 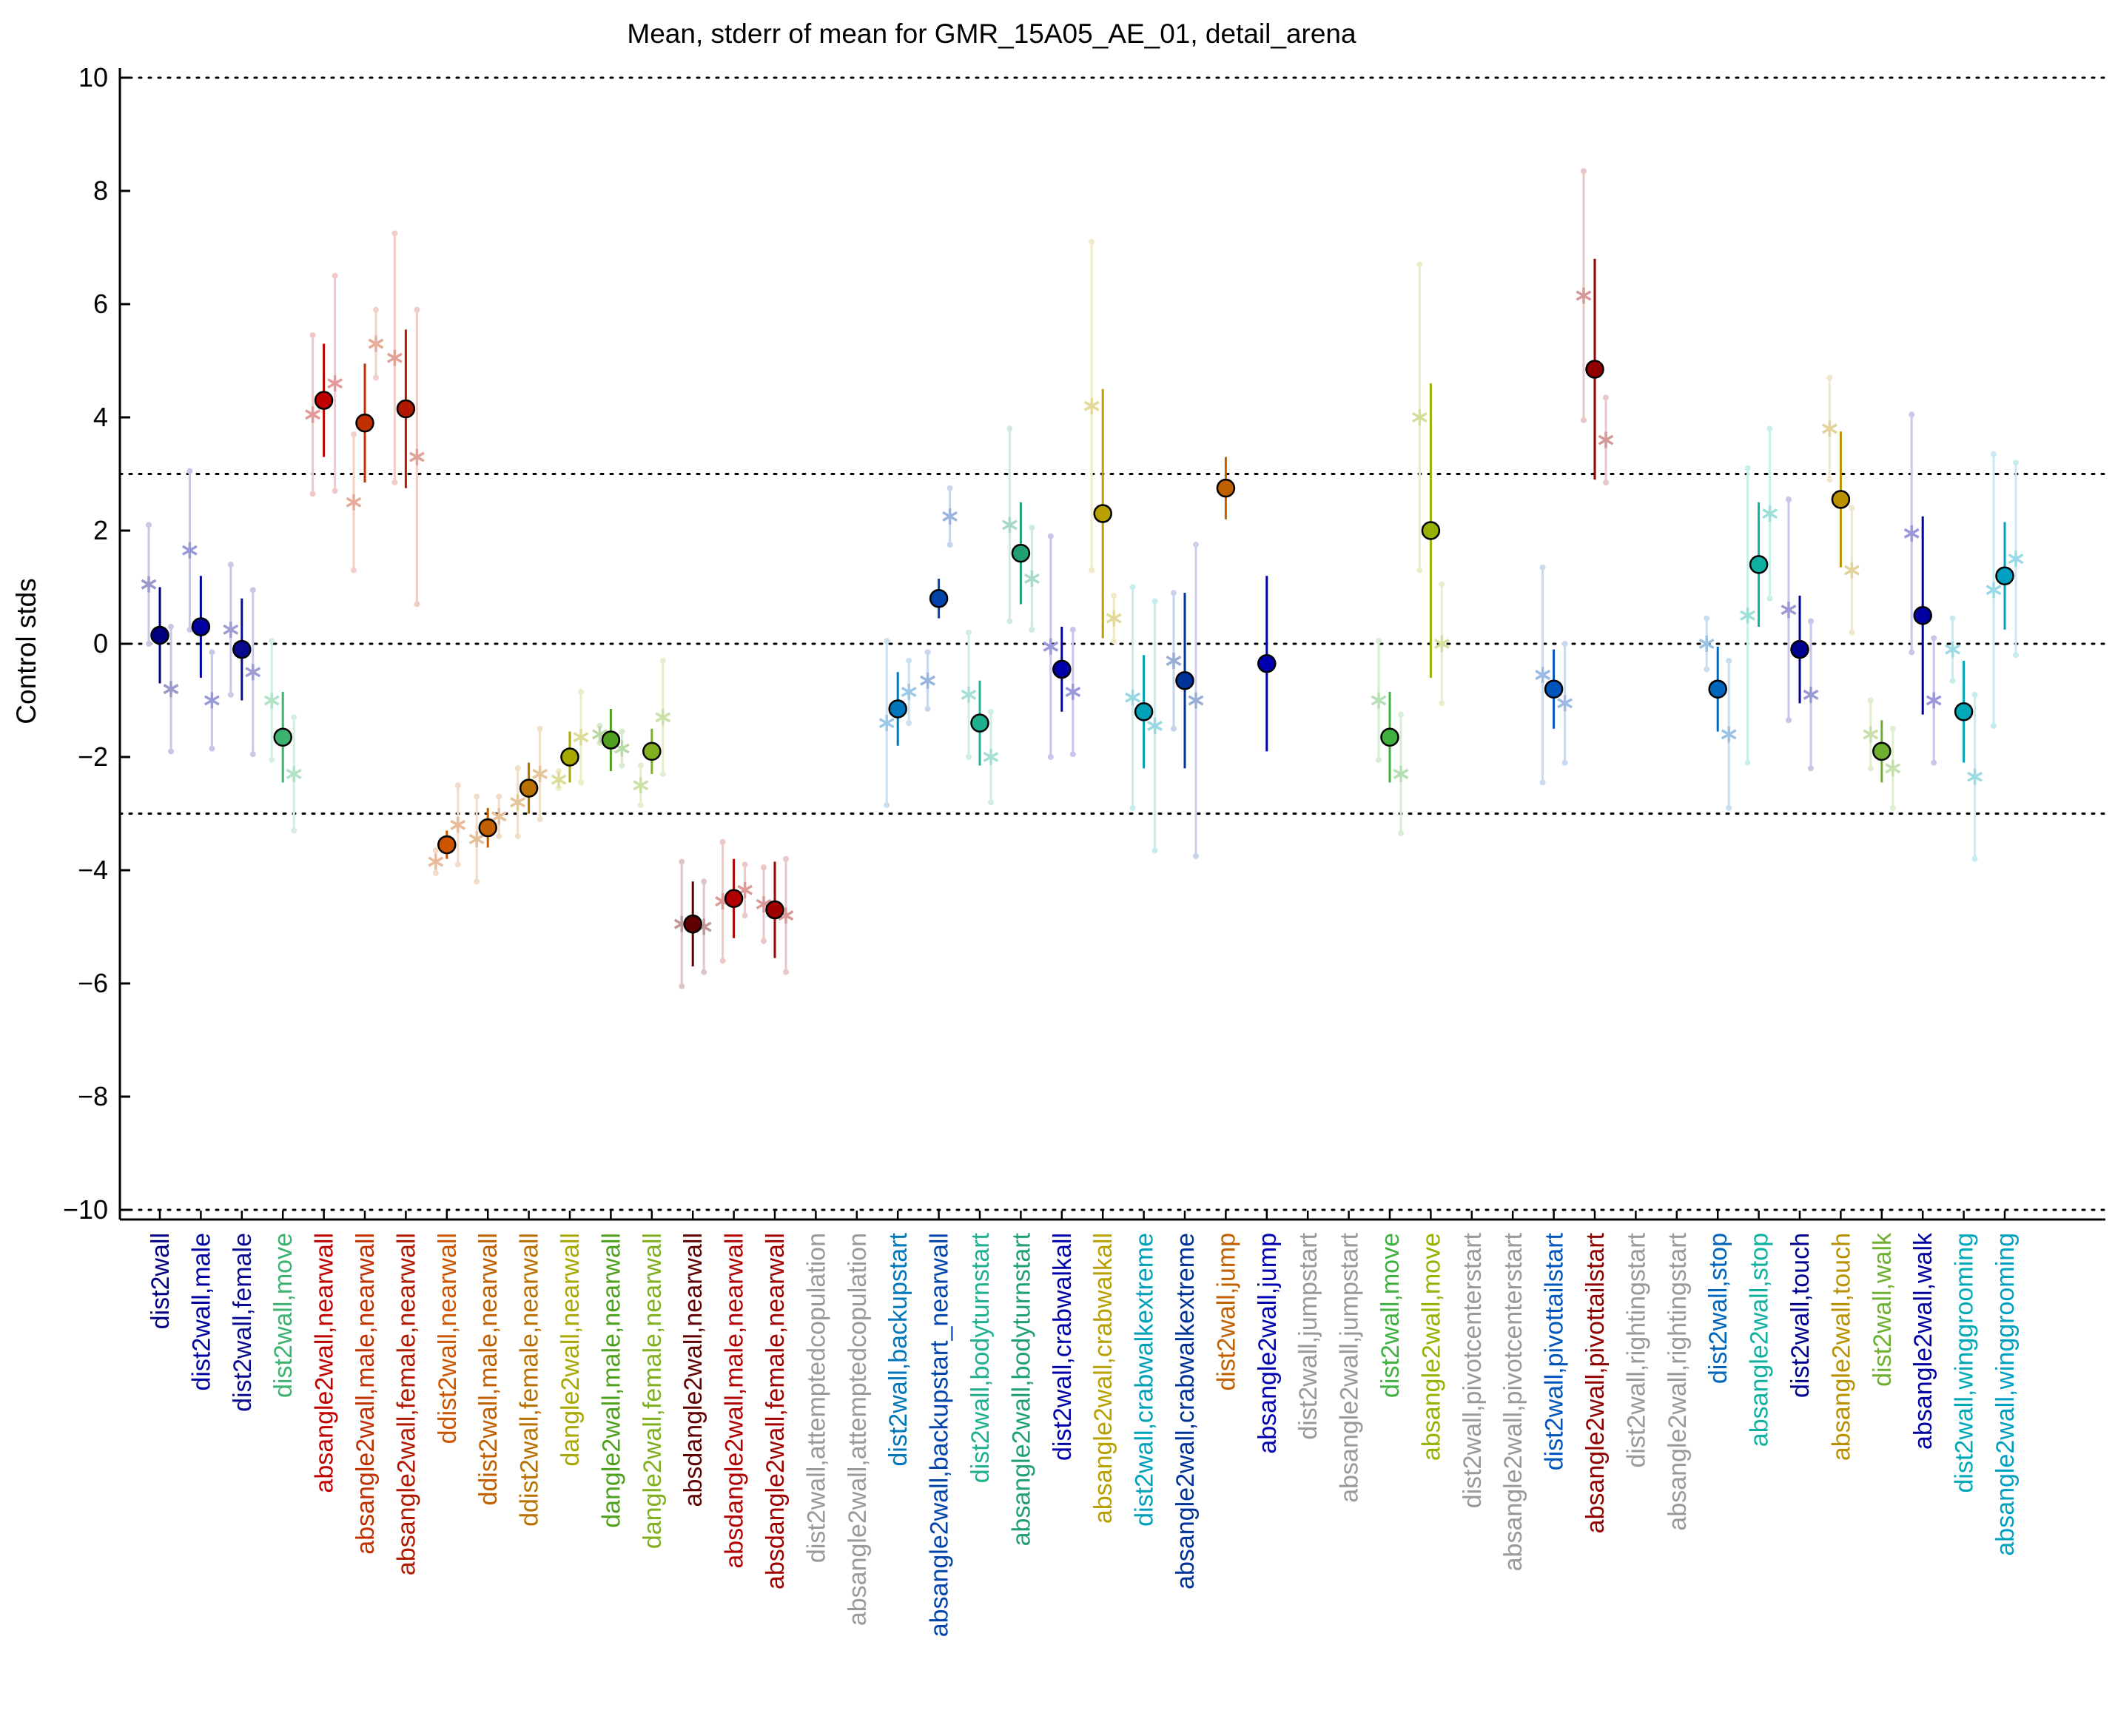 I want to click on y-tick-label: 8, so click(x=100, y=190).